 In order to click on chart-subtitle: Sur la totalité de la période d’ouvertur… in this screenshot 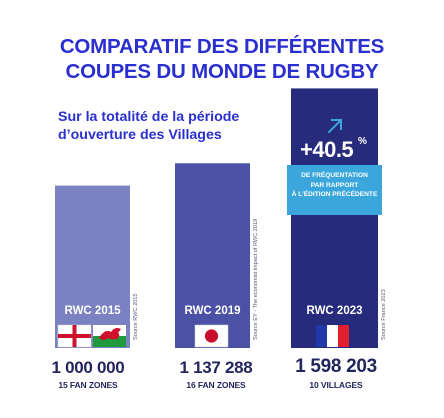, I will do `click(168, 126)`.